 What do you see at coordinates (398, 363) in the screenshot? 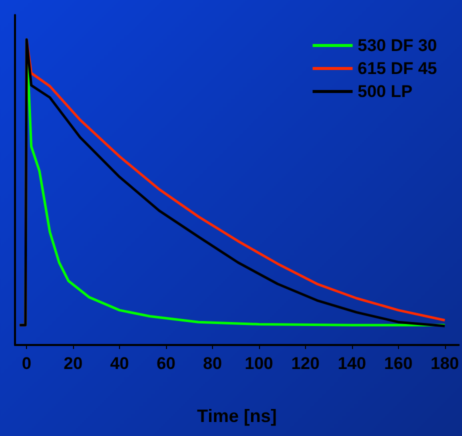
I see `x-tick-label: 160` at bounding box center [398, 363].